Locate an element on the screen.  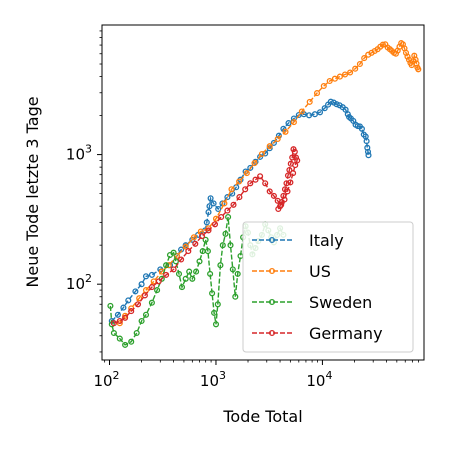
x-axis-label: Tode Total is located at coordinates (262, 416).